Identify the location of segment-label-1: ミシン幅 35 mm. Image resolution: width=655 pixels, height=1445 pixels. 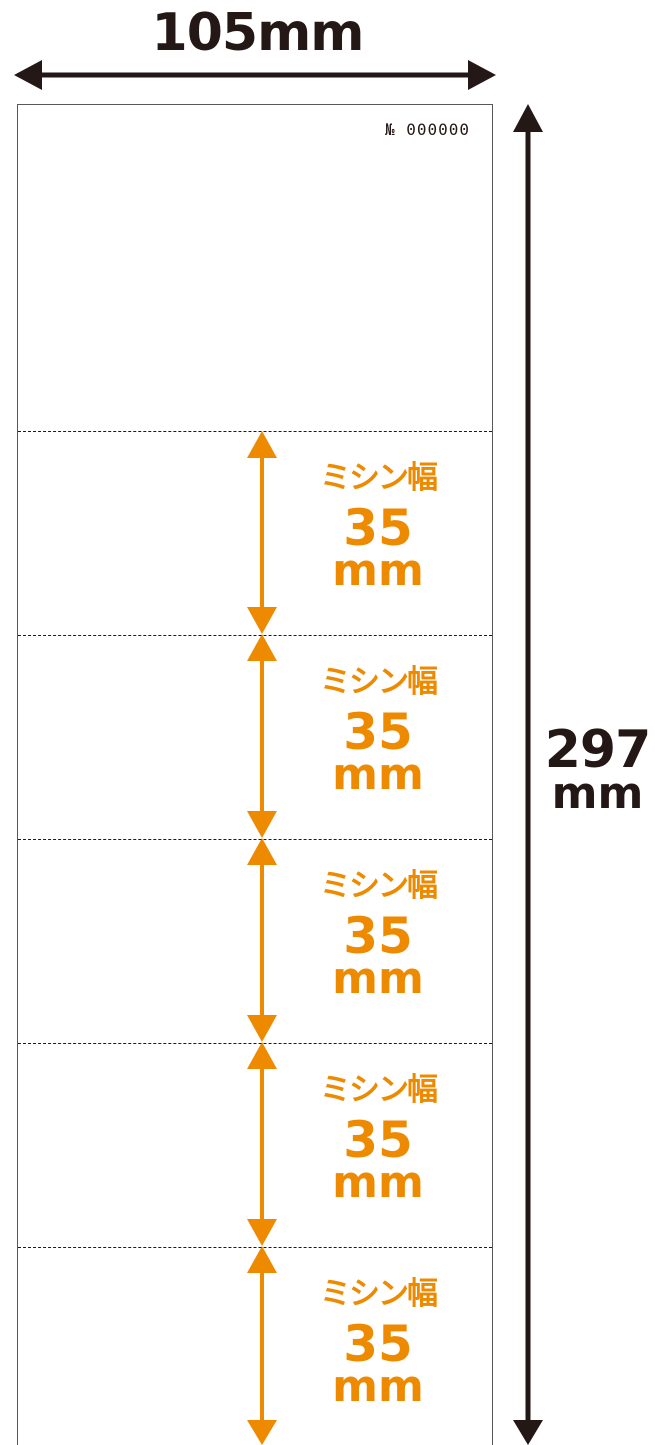
(378, 527).